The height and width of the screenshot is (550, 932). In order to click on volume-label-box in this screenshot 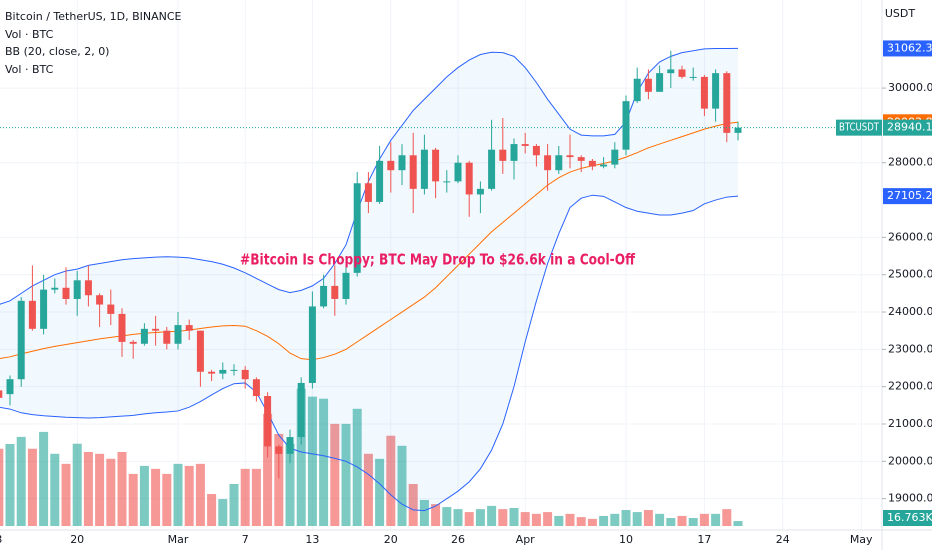, I will do `click(907, 518)`.